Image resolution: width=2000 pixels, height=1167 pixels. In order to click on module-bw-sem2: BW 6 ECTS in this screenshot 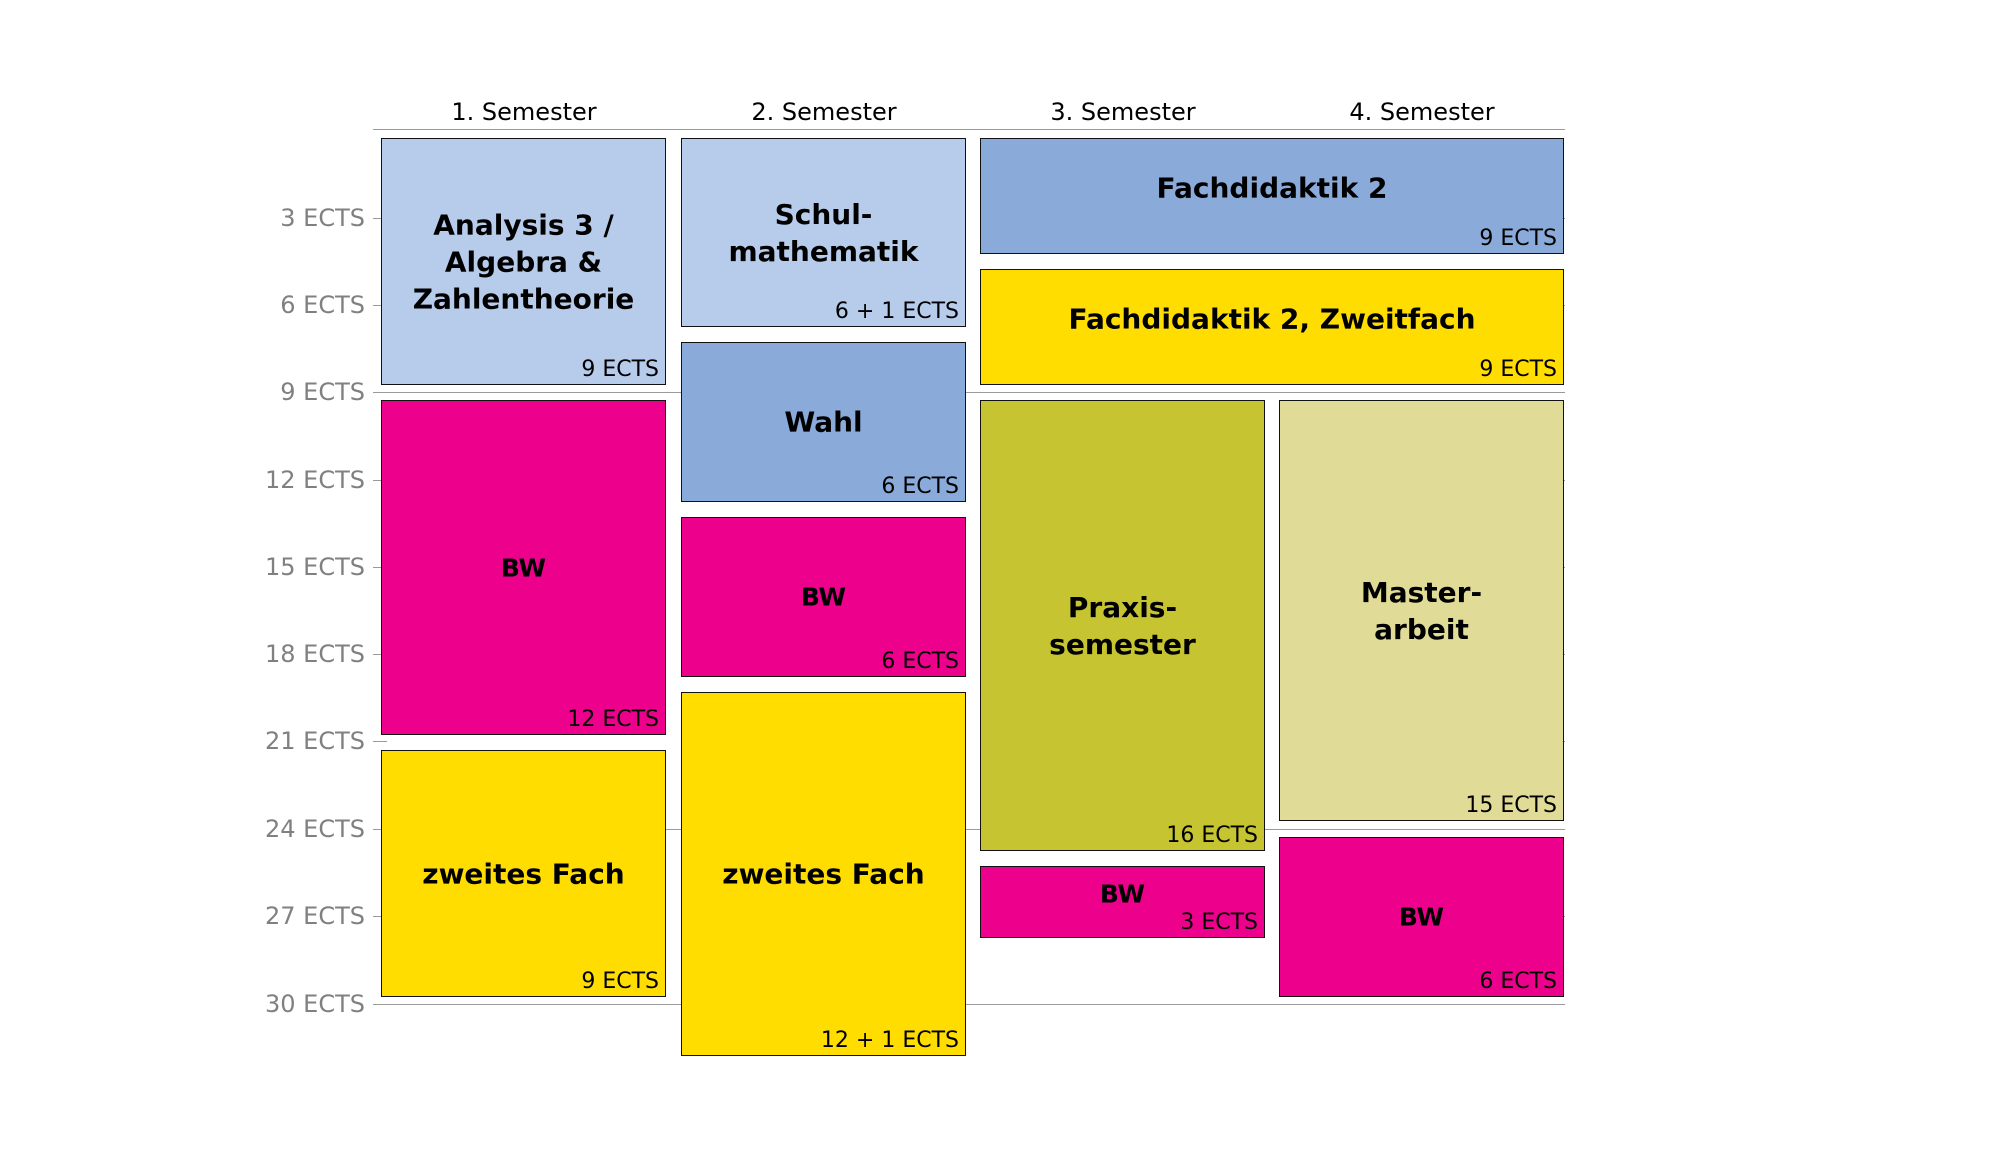, I will do `click(823, 597)`.